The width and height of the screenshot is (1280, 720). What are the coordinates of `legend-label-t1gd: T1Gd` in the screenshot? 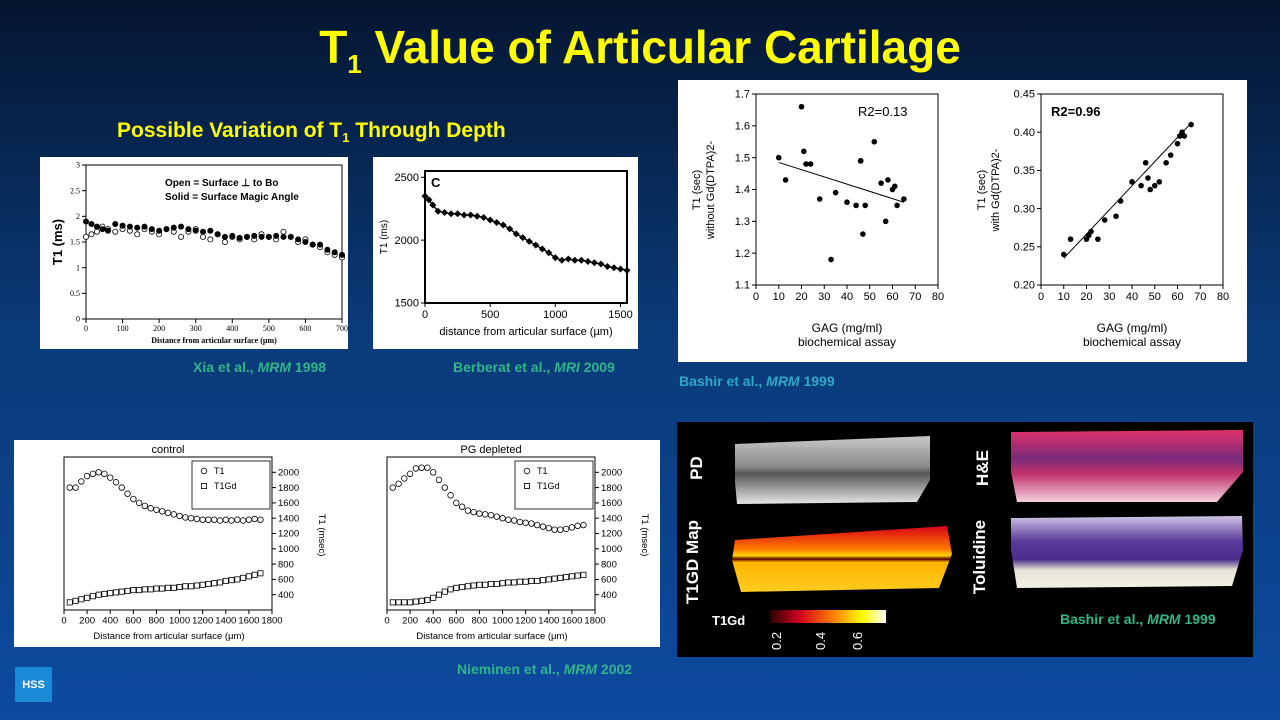 It's located at (548, 486).